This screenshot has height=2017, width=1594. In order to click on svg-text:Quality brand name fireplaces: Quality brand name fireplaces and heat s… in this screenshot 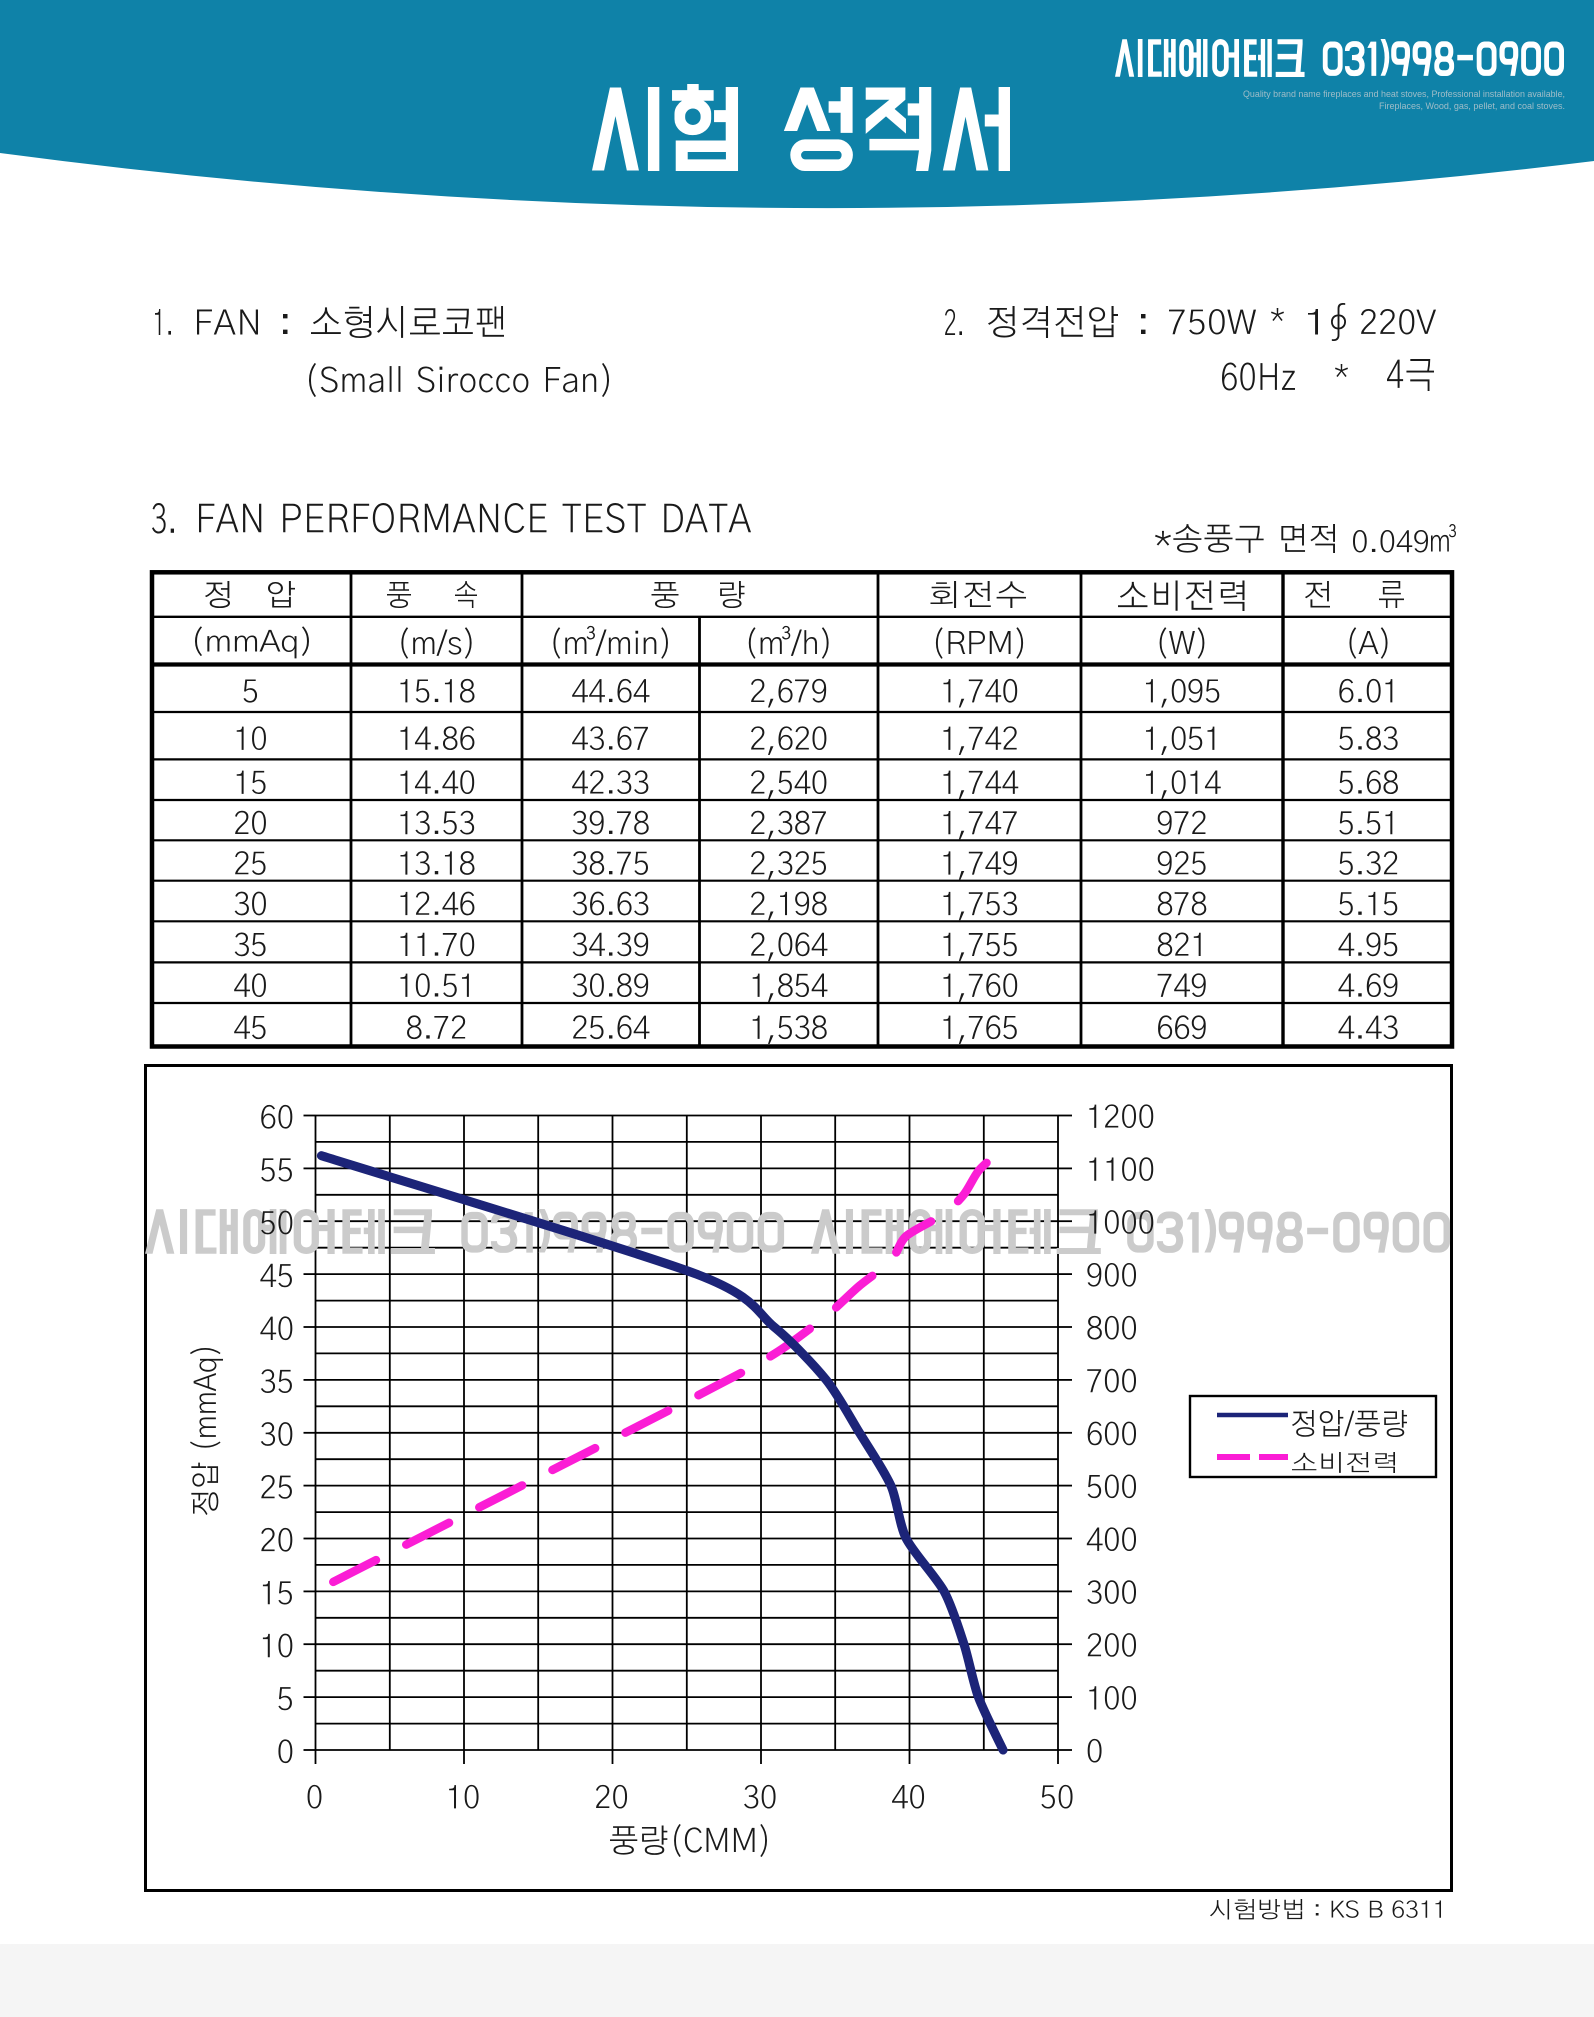, I will do `click(1404, 94)`.